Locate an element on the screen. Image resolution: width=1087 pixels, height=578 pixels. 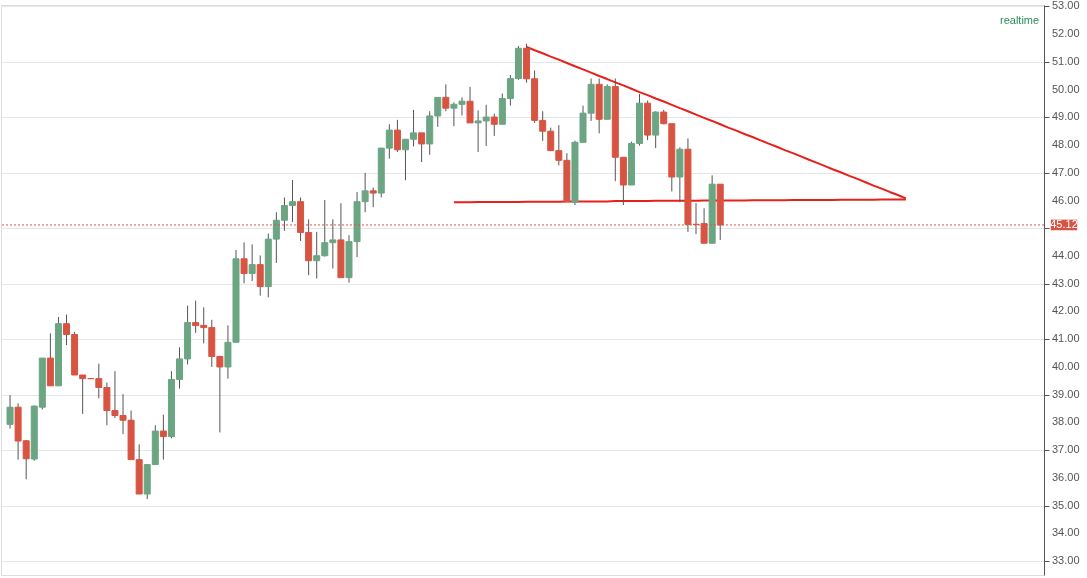
y-tick-label: 53.00 is located at coordinates (1066, 6).